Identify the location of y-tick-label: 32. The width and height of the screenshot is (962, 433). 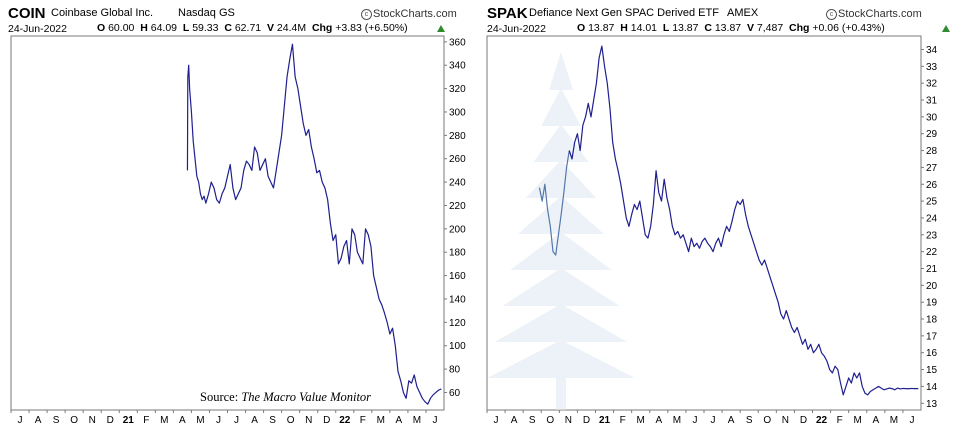
(932, 84).